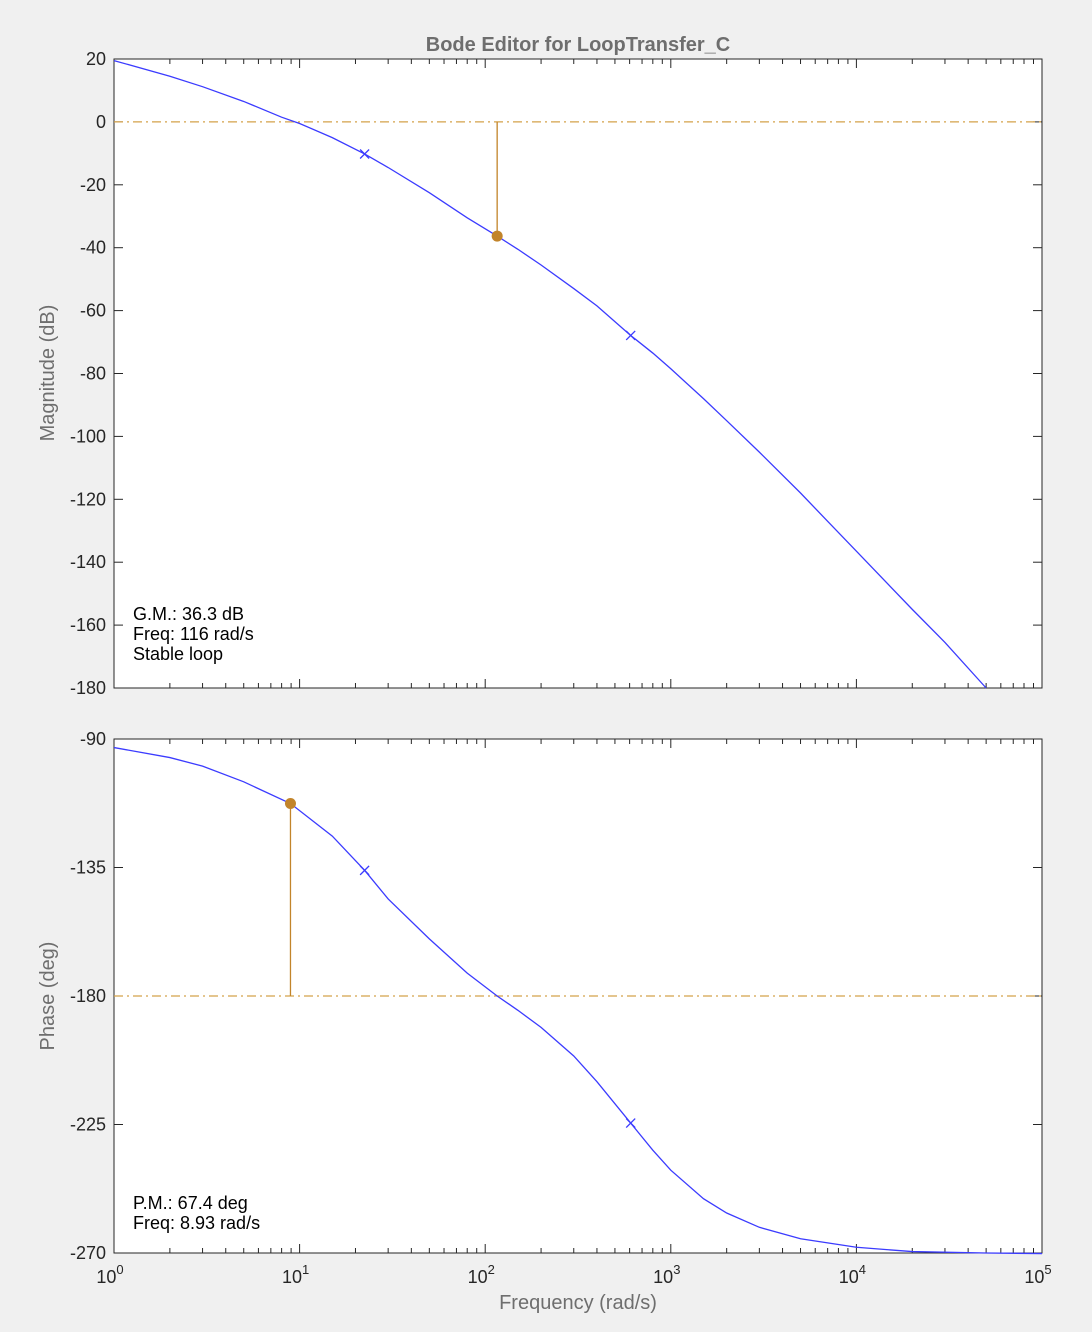 The image size is (1092, 1332). I want to click on magnitude-y-tick-label: -100, so click(88, 436).